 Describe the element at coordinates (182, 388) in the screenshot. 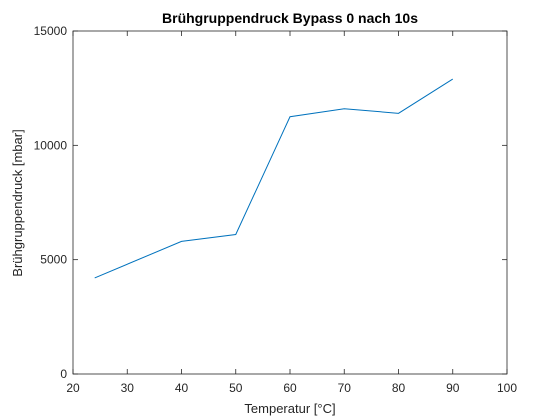

I see `x-tick-label: 40` at that location.